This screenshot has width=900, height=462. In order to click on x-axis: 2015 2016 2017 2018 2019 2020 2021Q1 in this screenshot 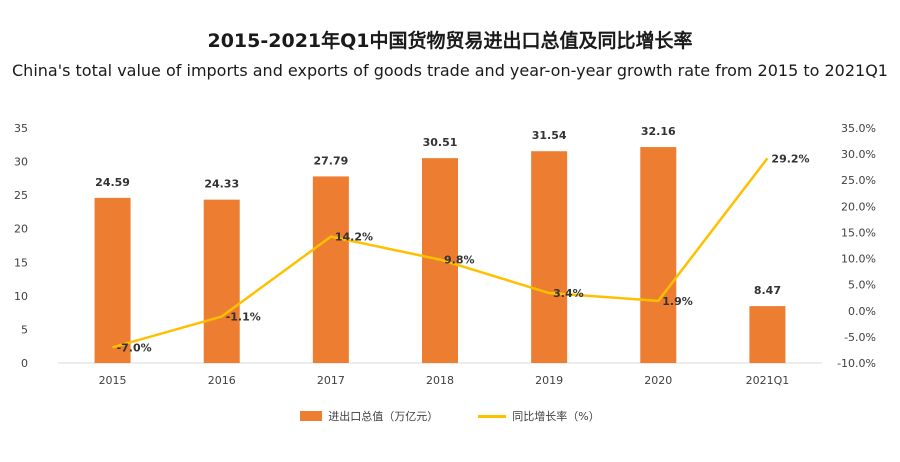, I will do `click(444, 380)`.